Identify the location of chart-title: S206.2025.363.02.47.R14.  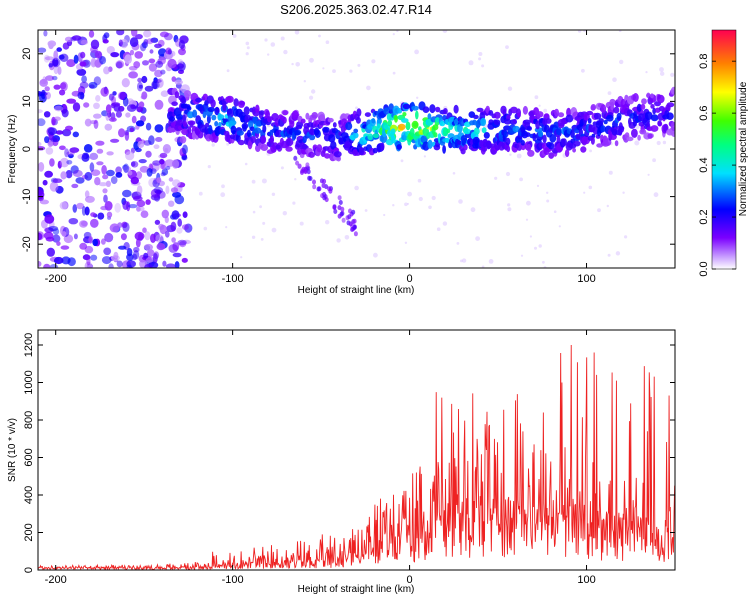
(356, 9).